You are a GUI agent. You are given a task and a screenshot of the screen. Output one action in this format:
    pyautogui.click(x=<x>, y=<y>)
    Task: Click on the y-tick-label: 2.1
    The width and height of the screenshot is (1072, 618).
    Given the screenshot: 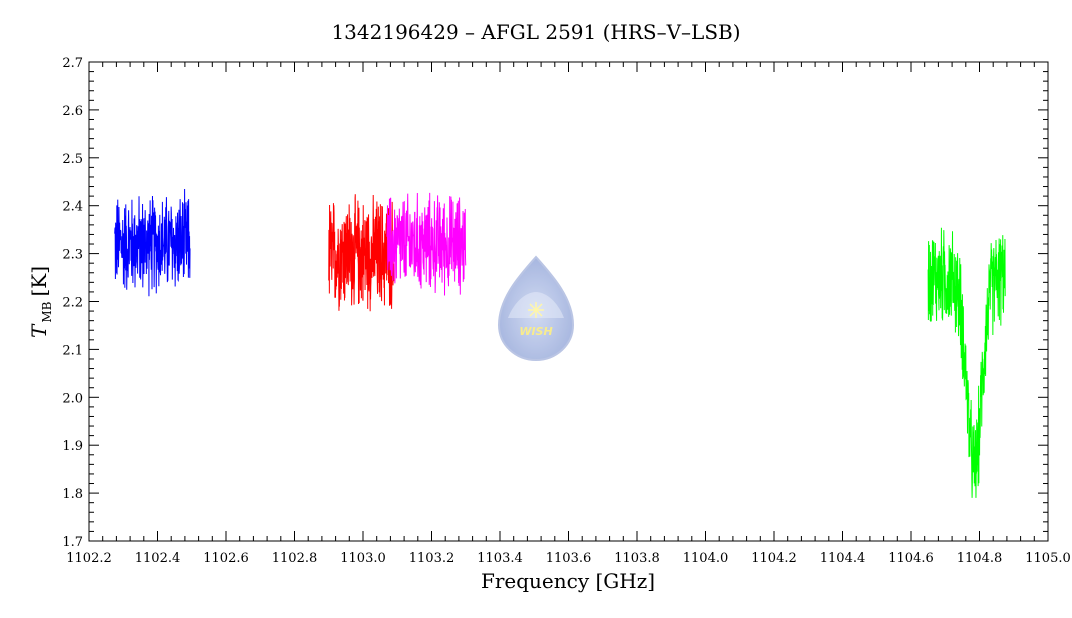 What is the action you would take?
    pyautogui.click(x=72, y=350)
    